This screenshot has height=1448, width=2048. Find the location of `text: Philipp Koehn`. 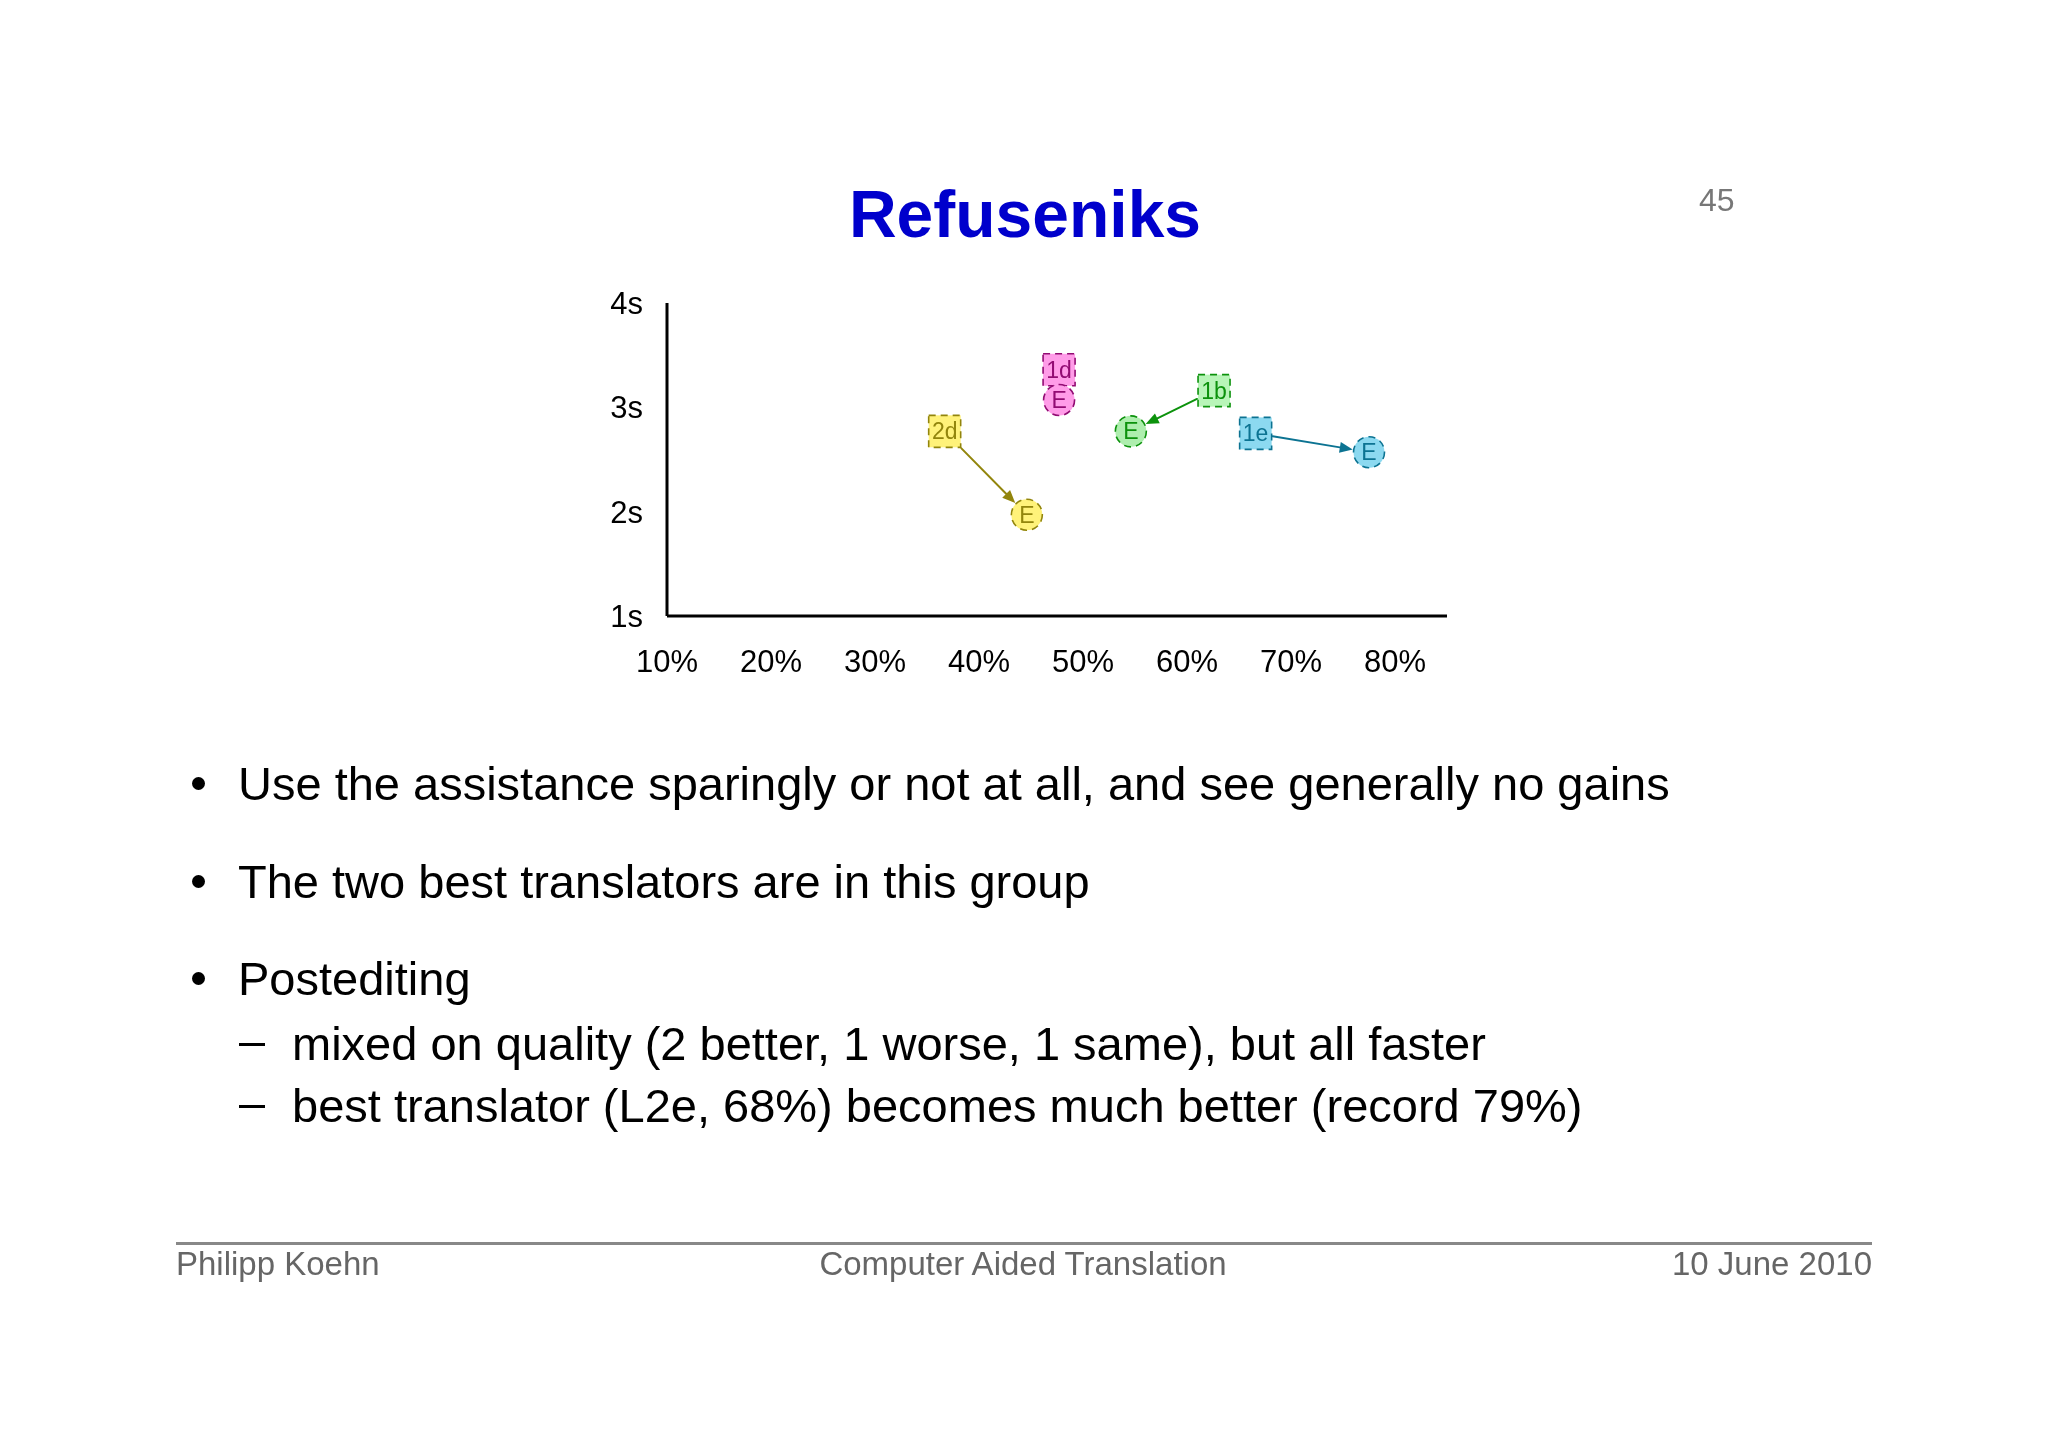

text: Philipp Koehn is located at coordinates (278, 1263).